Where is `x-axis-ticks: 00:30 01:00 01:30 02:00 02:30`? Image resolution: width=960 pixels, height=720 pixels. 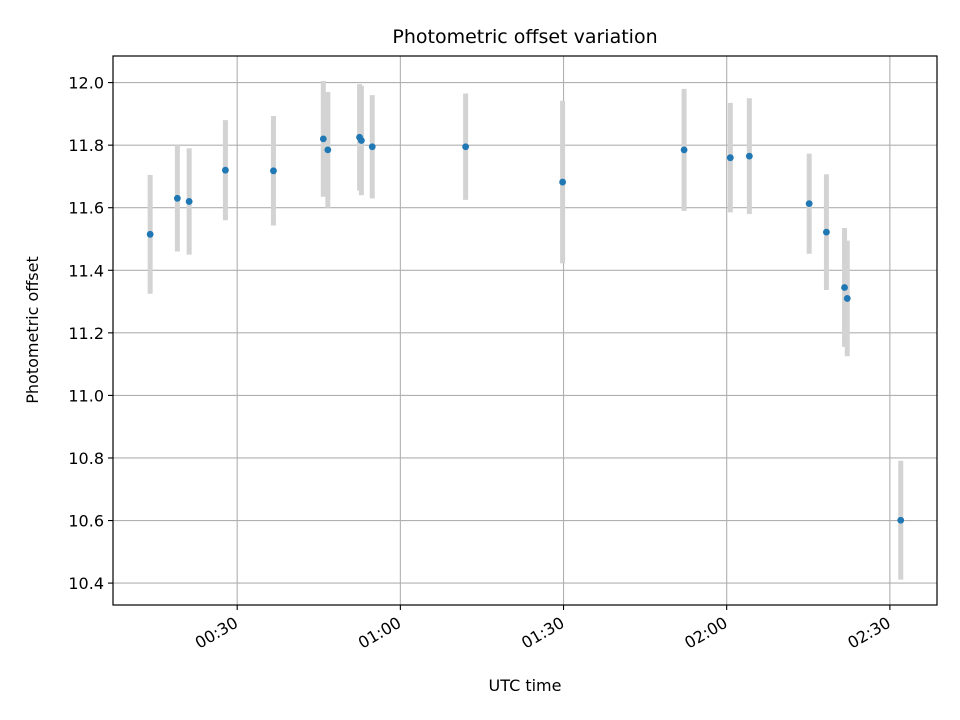
x-axis-ticks: 00:30 01:00 01:30 02:00 02:30 is located at coordinates (543, 629).